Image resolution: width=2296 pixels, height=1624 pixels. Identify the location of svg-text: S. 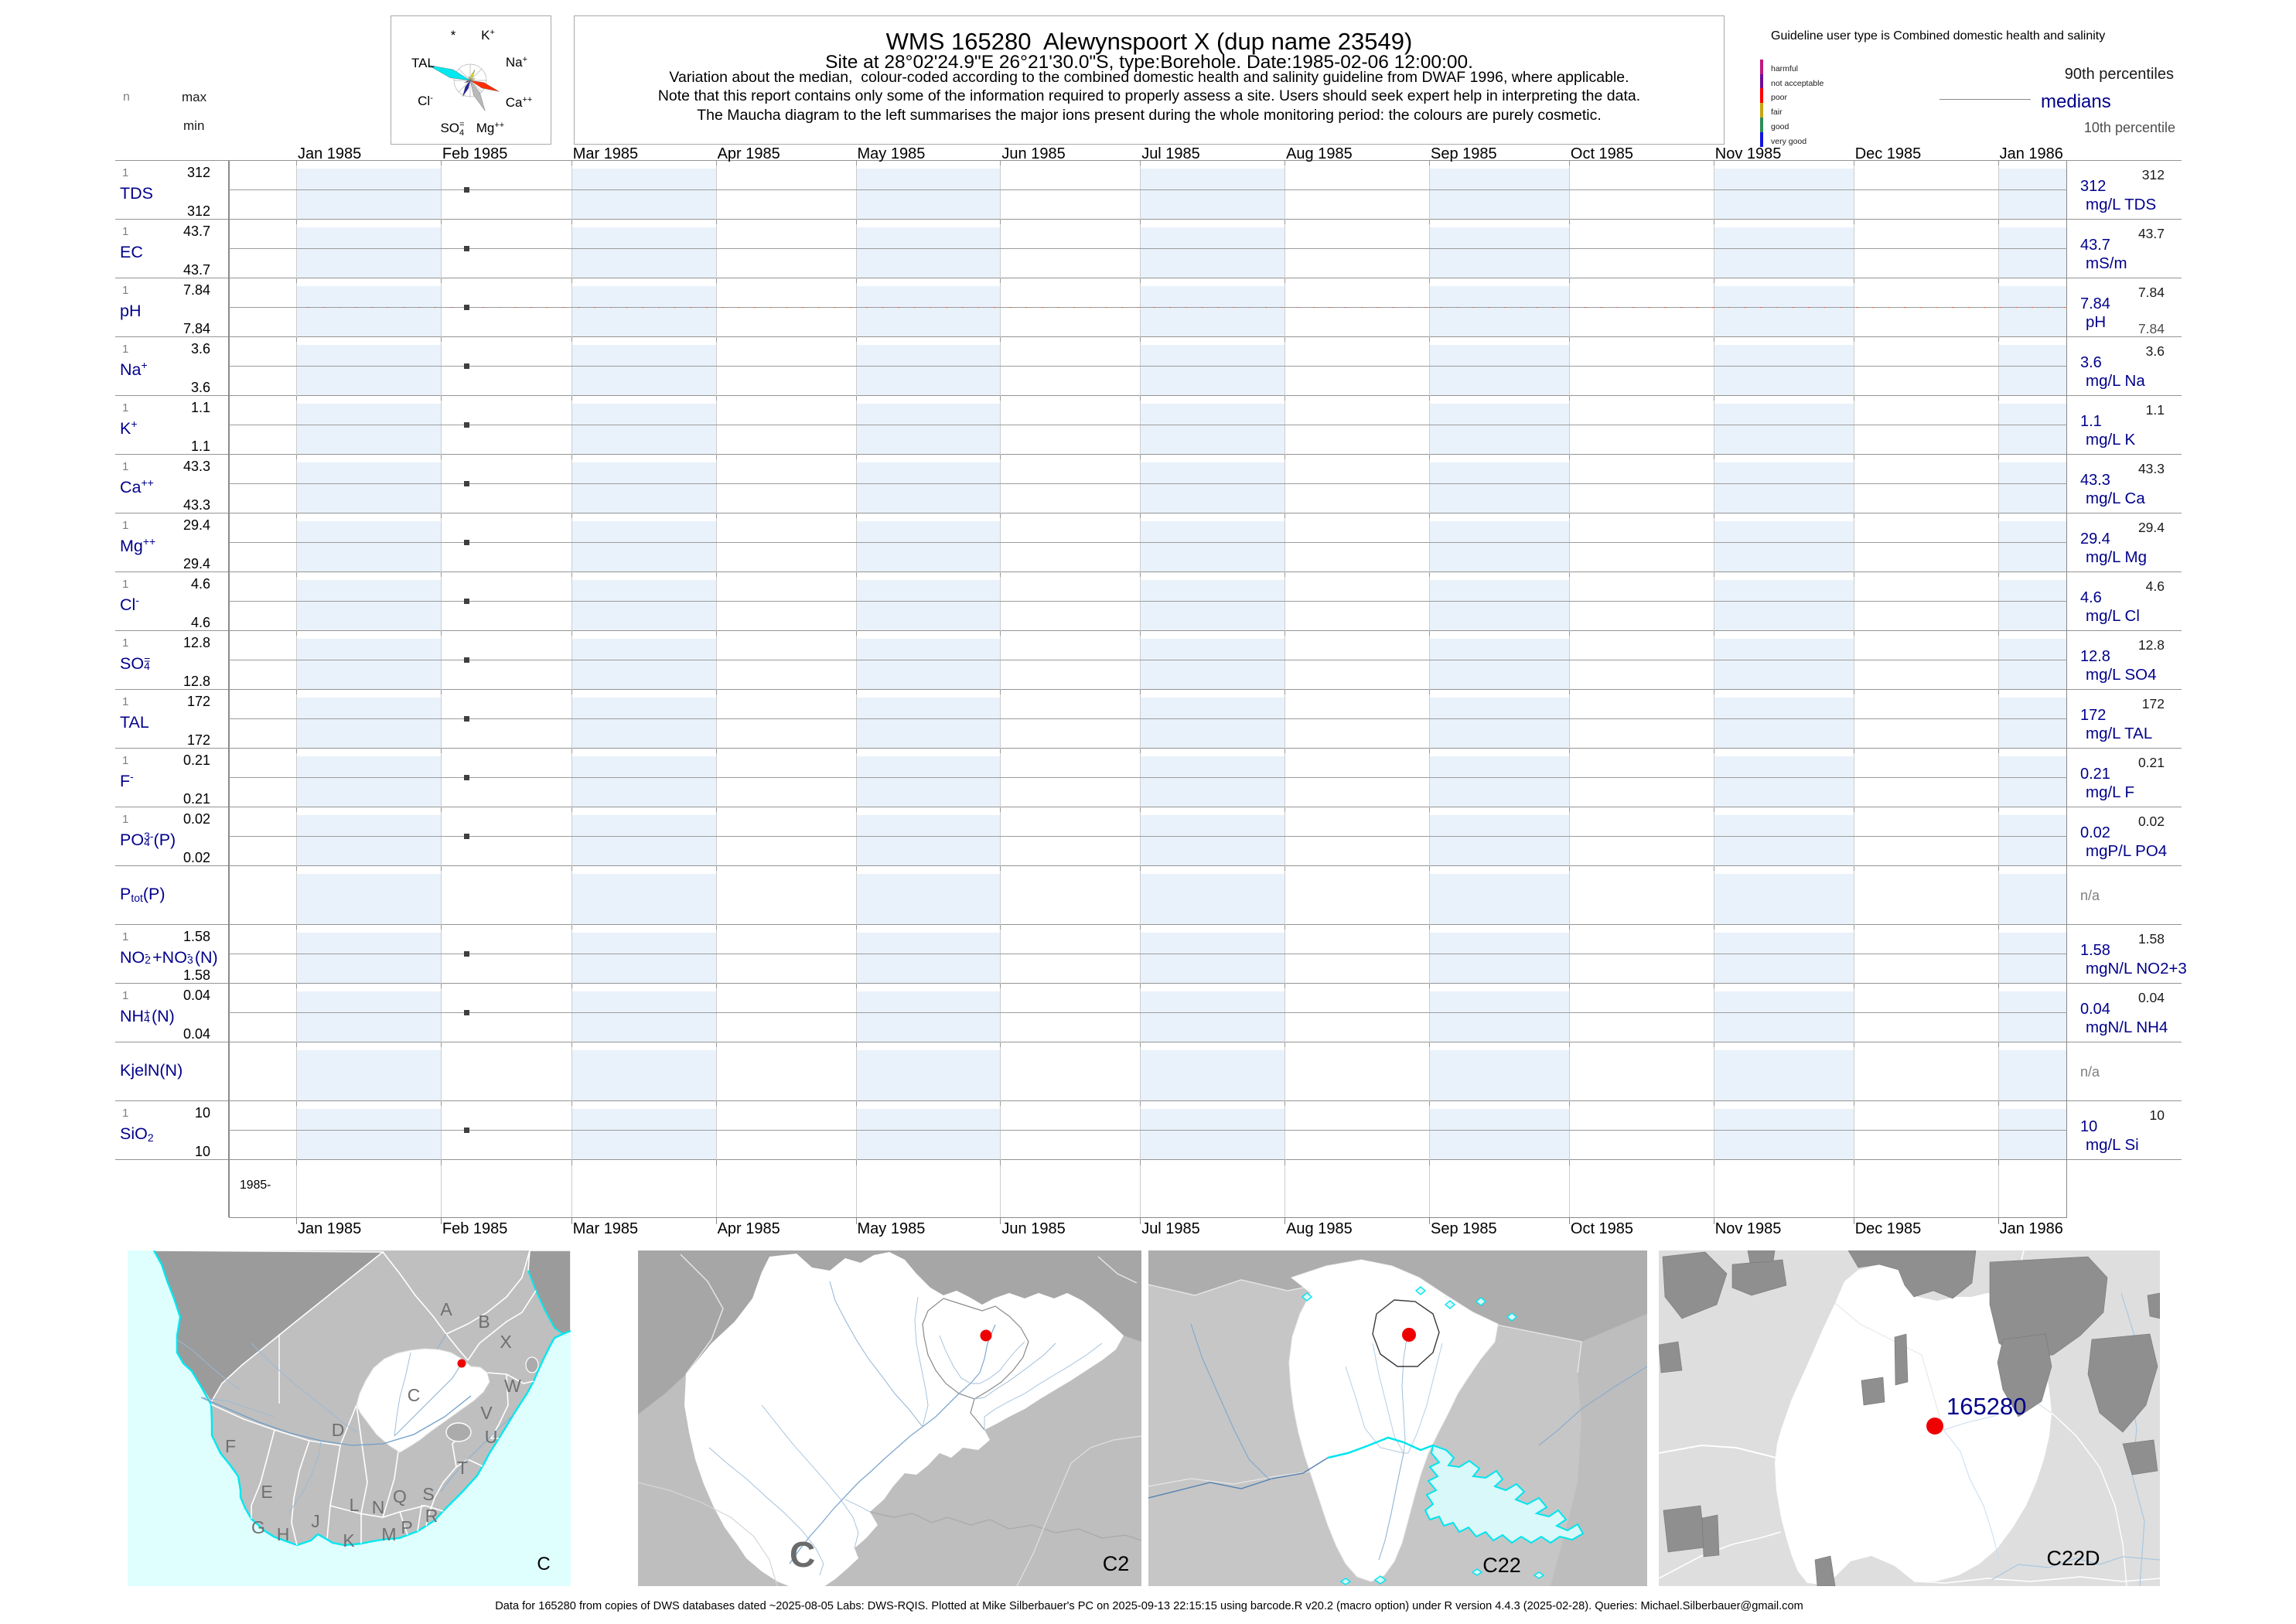
(428, 1494).